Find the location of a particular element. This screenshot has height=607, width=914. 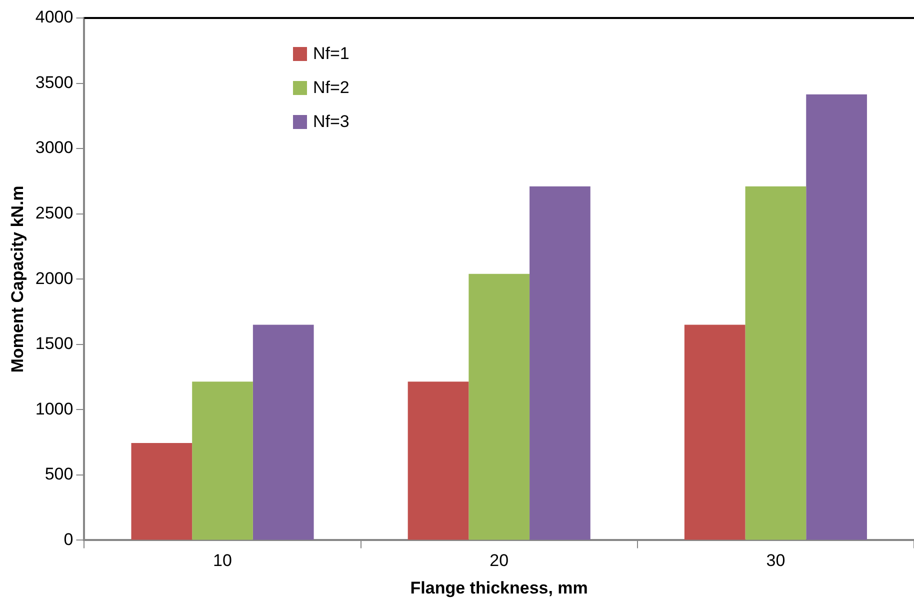

y-tick-label: 3000 is located at coordinates (54, 148).